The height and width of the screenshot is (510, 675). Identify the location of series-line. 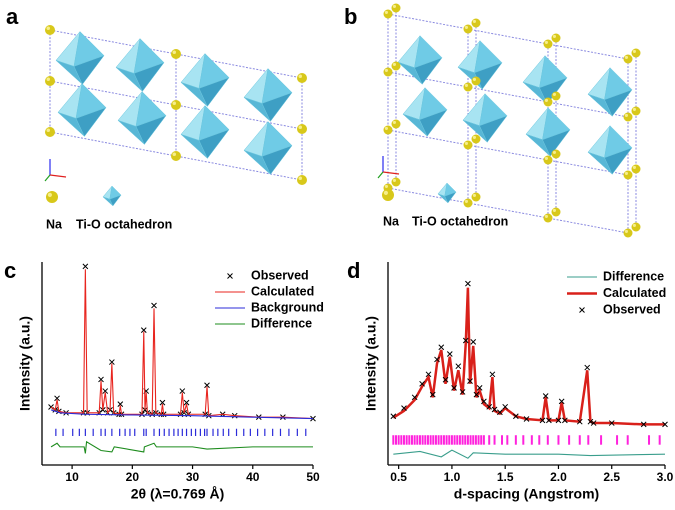
(529, 454).